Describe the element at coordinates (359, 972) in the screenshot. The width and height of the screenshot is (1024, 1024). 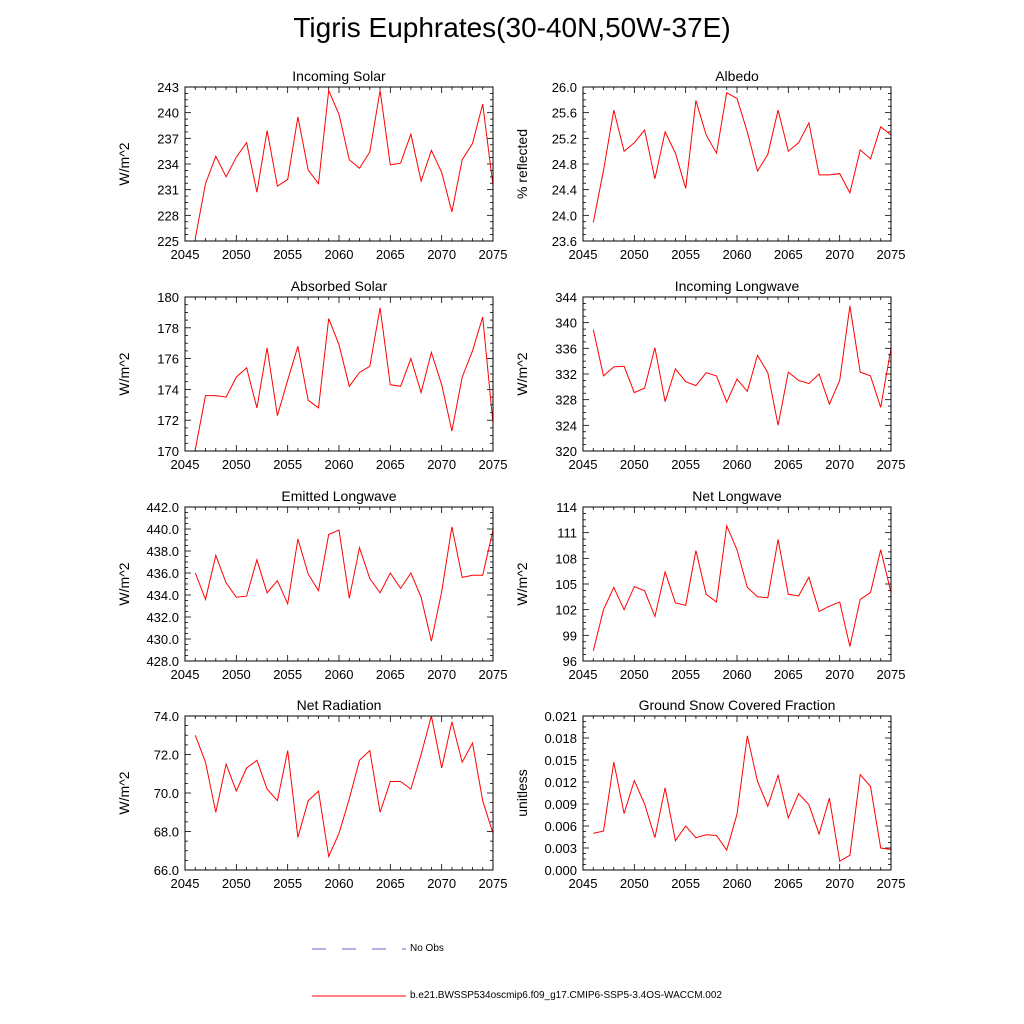
I see `legend` at that location.